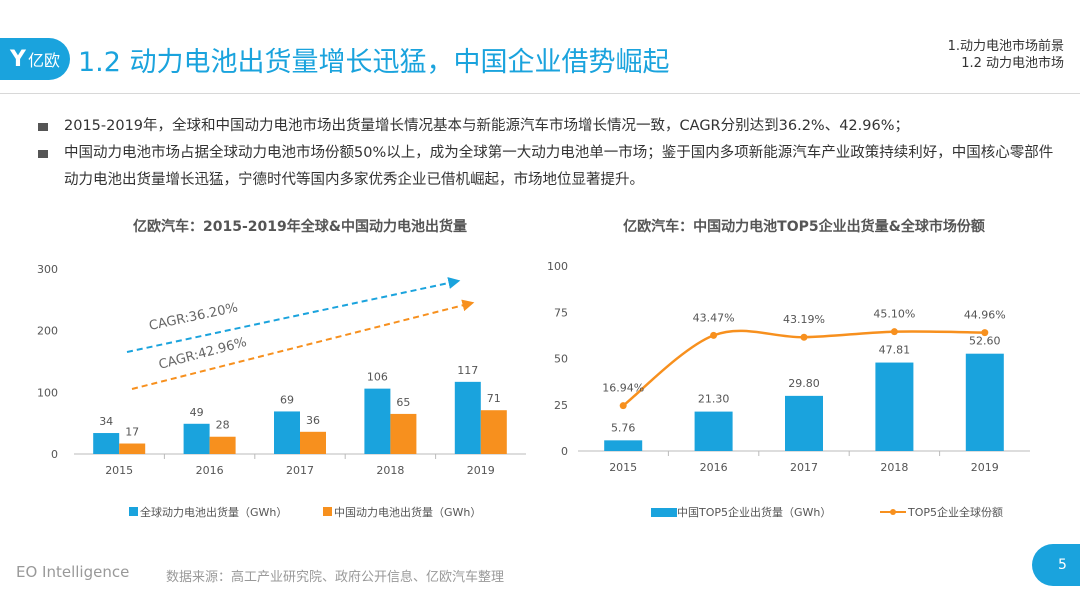  Describe the element at coordinates (47, 331) in the screenshot. I see `chart1-y-tick: 200` at that location.